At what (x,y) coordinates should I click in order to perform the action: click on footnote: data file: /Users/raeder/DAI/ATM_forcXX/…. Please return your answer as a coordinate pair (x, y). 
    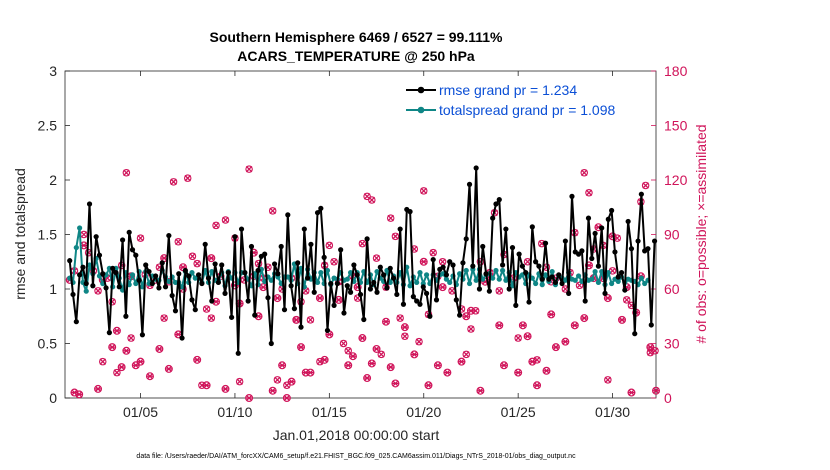
    Looking at the image, I should click on (356, 456).